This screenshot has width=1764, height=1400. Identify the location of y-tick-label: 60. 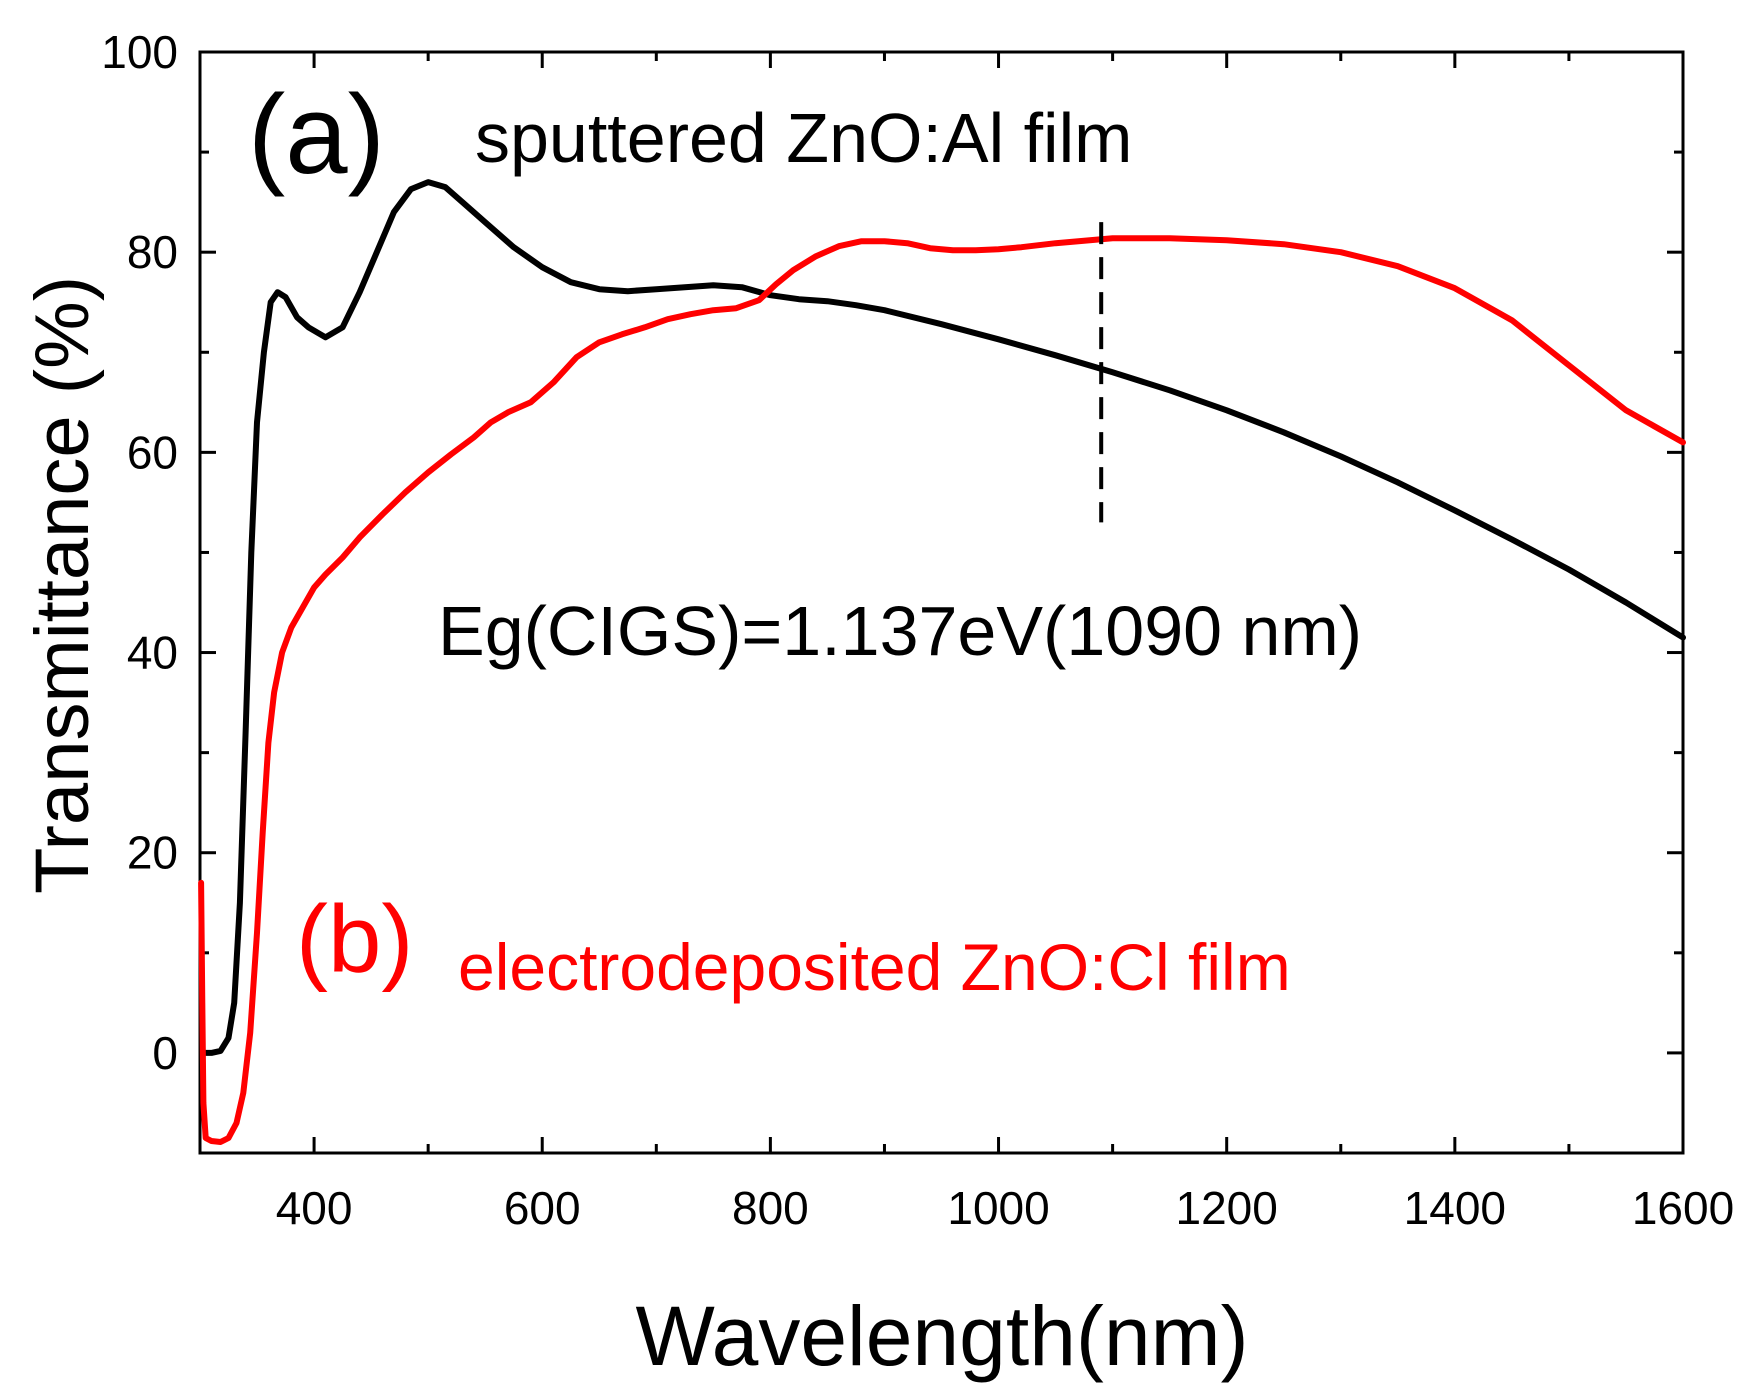
(152, 452).